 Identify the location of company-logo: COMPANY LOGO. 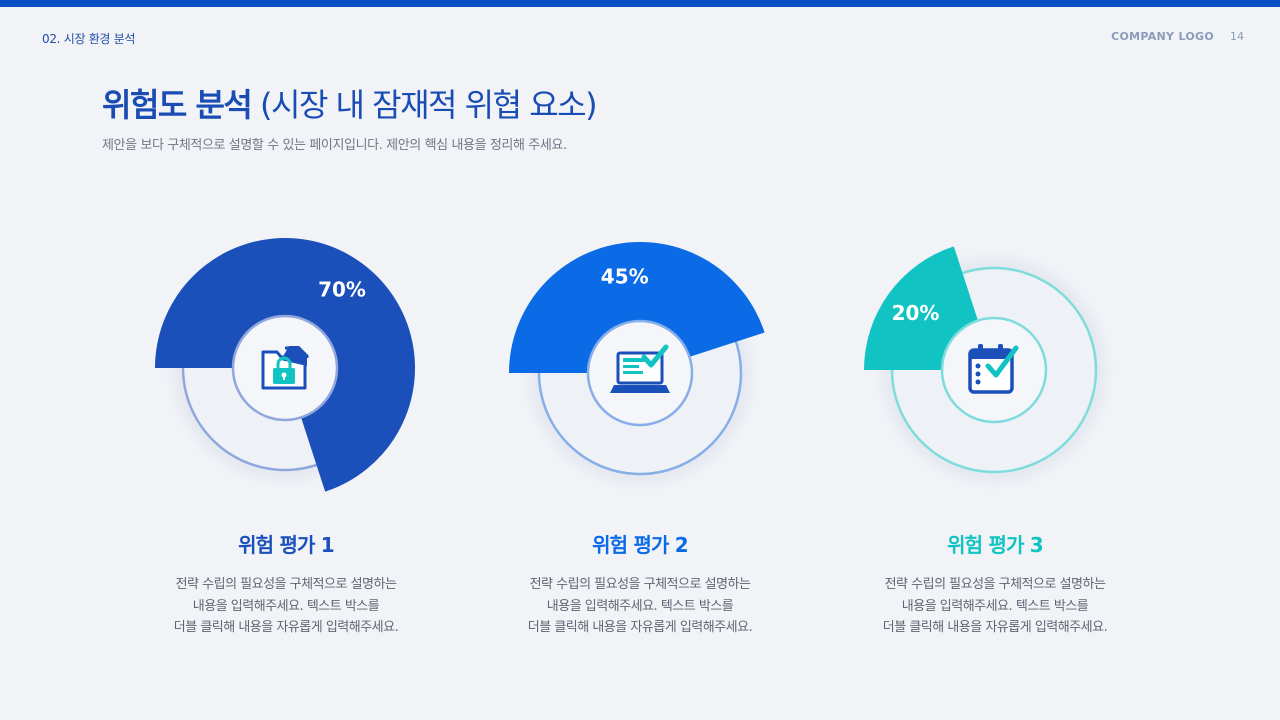
(1162, 36).